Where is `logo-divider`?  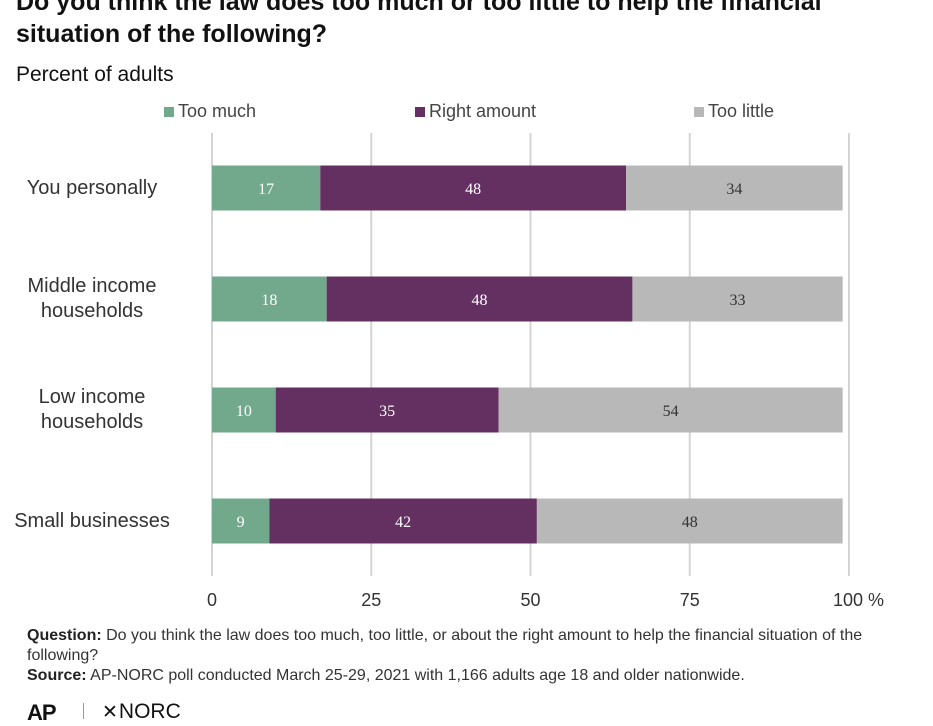 logo-divider is located at coordinates (83, 711).